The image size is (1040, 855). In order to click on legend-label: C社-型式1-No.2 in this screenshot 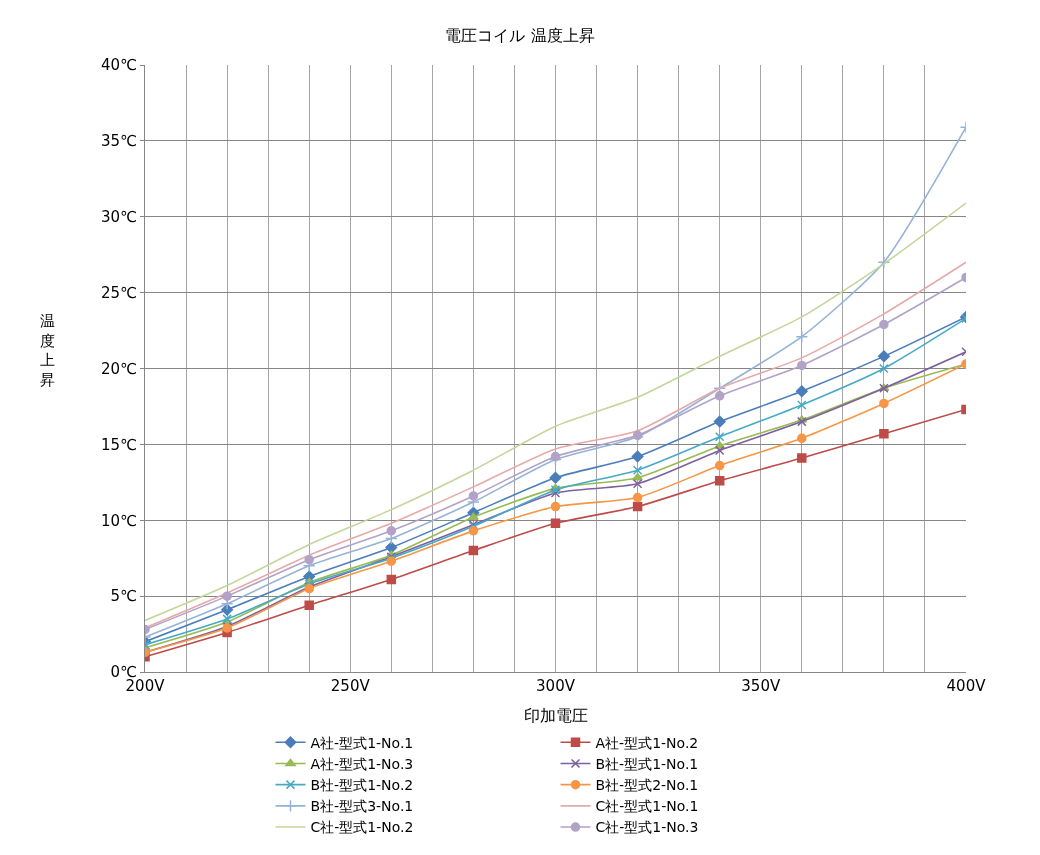, I will do `click(362, 827)`.